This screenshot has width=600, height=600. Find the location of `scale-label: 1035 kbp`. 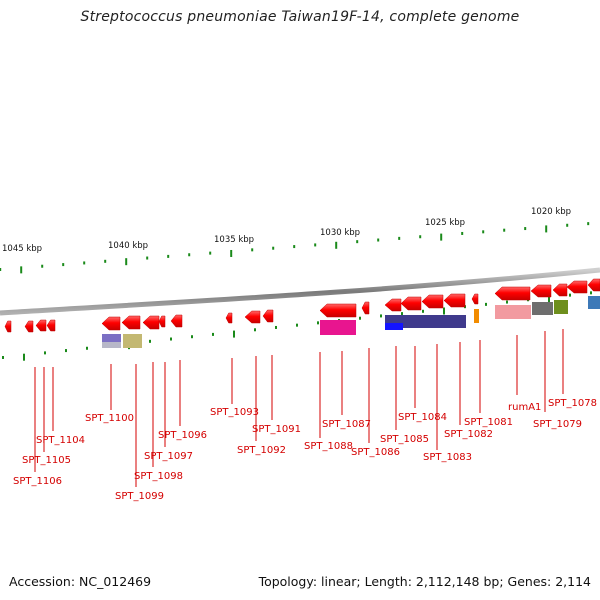

scale-label: 1035 kbp is located at coordinates (234, 240).